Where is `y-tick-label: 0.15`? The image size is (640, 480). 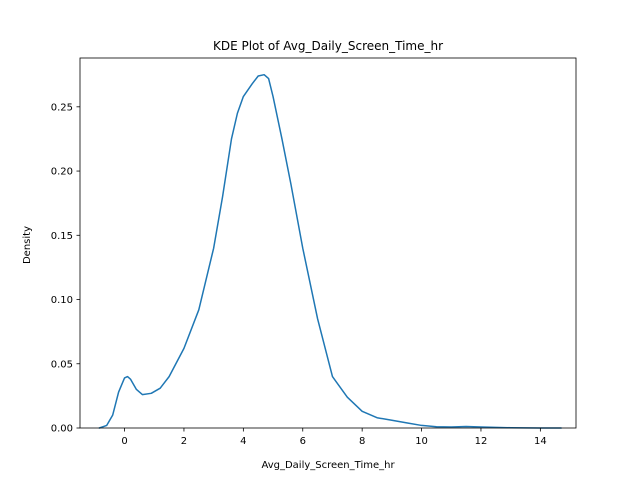 y-tick-label: 0.15 is located at coordinates (62, 236).